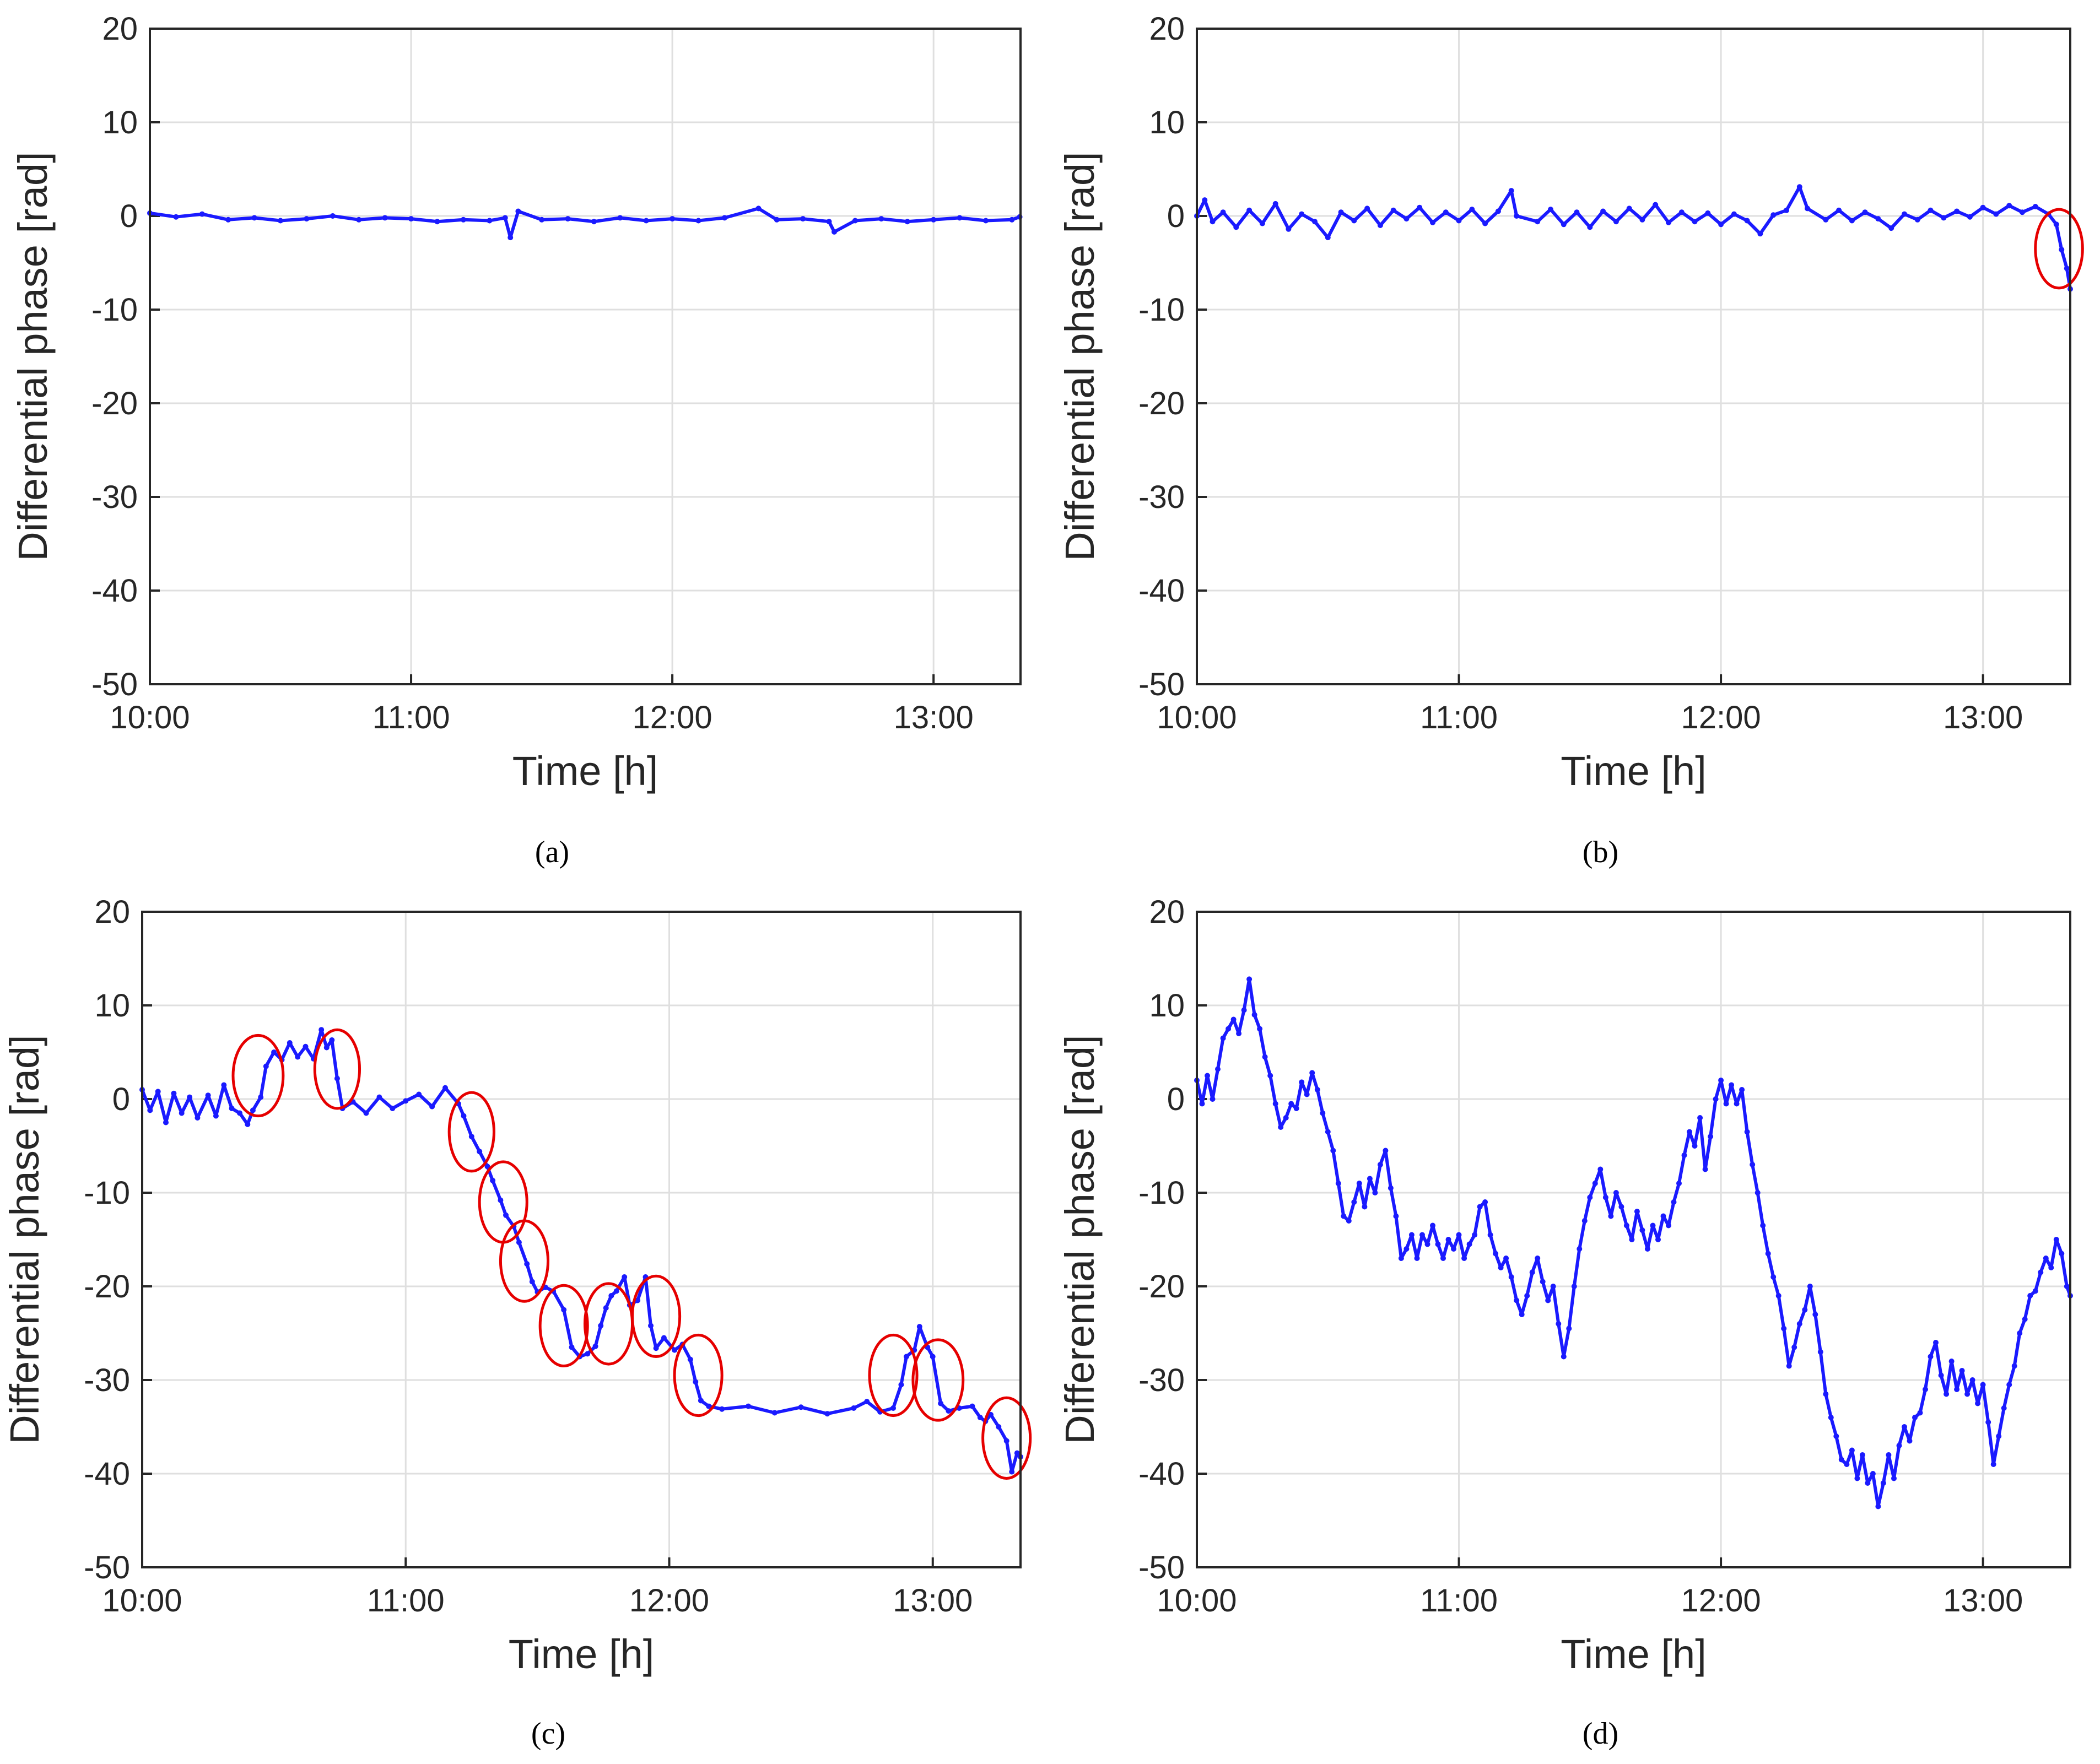  What do you see at coordinates (1601, 852) in the screenshot?
I see `panel-caption: (b)` at bounding box center [1601, 852].